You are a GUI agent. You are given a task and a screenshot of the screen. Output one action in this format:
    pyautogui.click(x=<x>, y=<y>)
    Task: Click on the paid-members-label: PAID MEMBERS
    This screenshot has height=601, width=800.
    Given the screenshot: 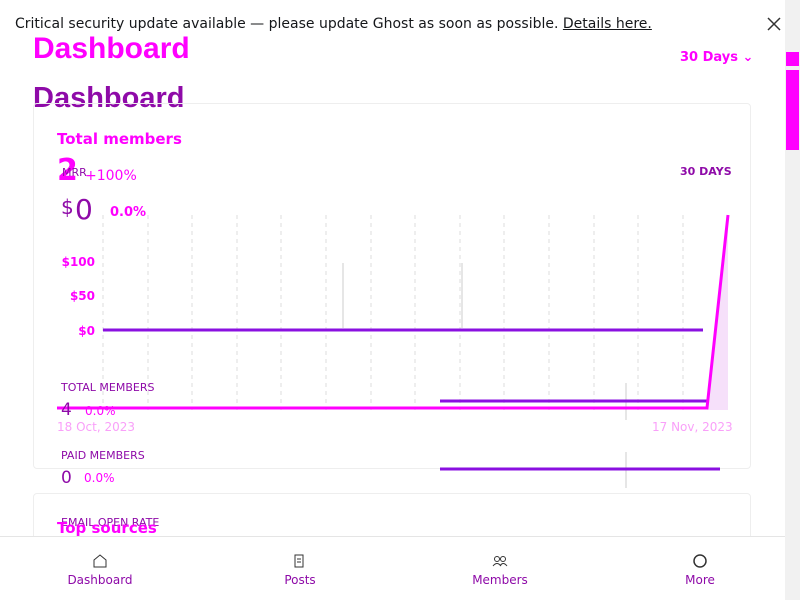 What is the action you would take?
    pyautogui.click(x=103, y=455)
    